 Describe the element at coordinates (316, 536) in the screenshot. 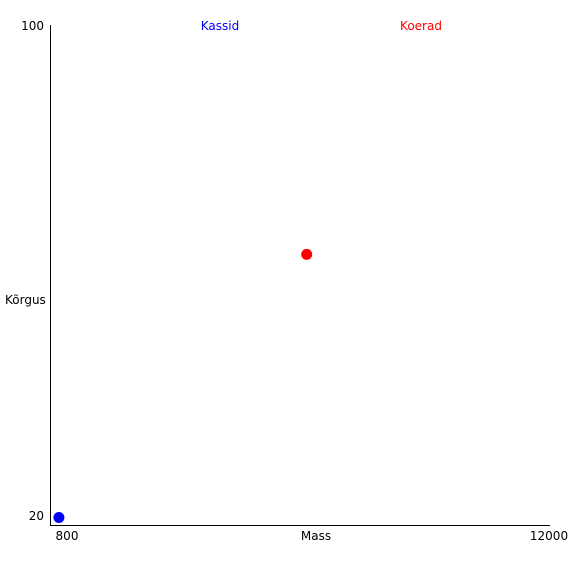

I see `x-axis-label: Mass` at that location.